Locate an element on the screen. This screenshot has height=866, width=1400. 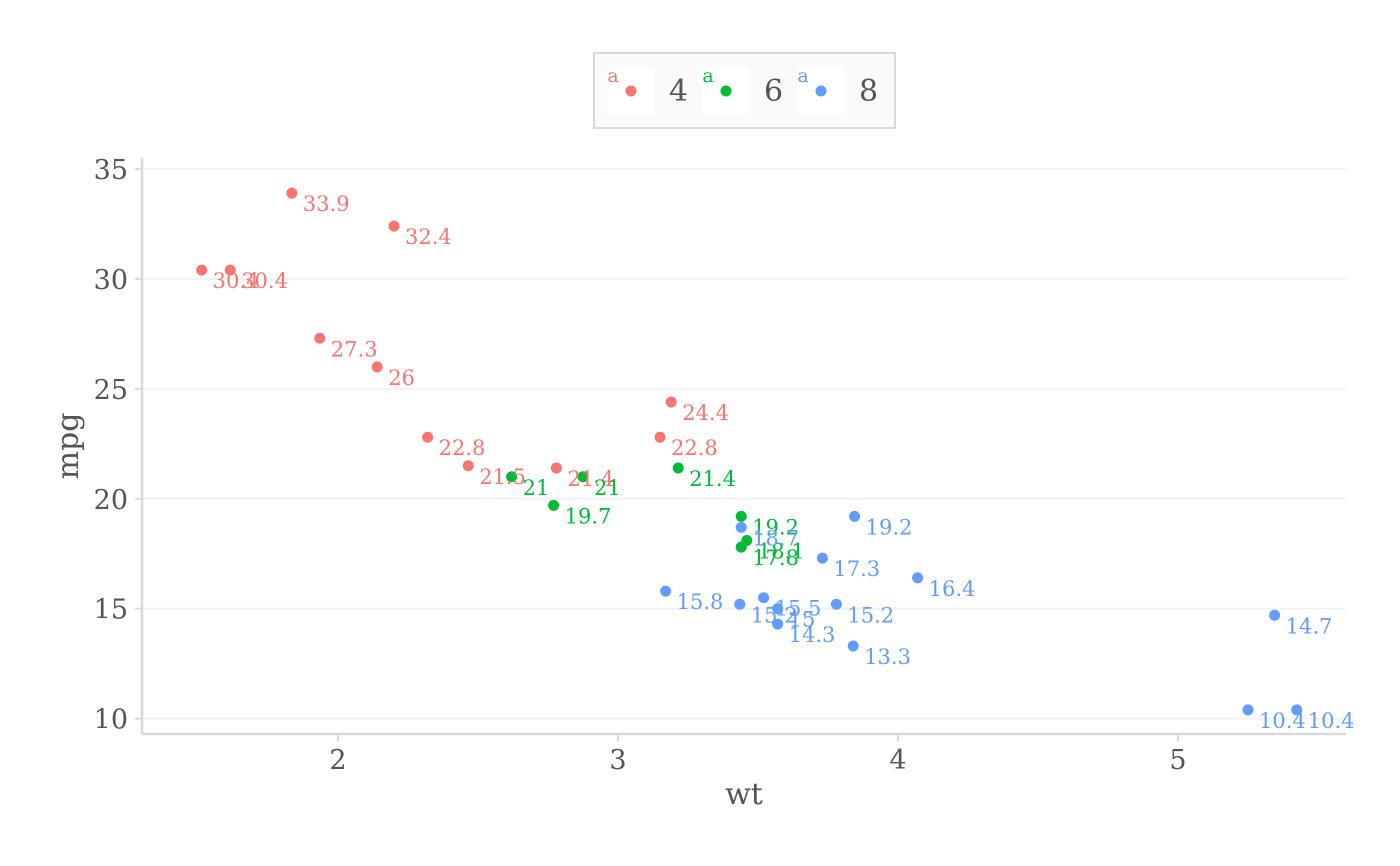
legend-label-6: 6 is located at coordinates (773, 91).